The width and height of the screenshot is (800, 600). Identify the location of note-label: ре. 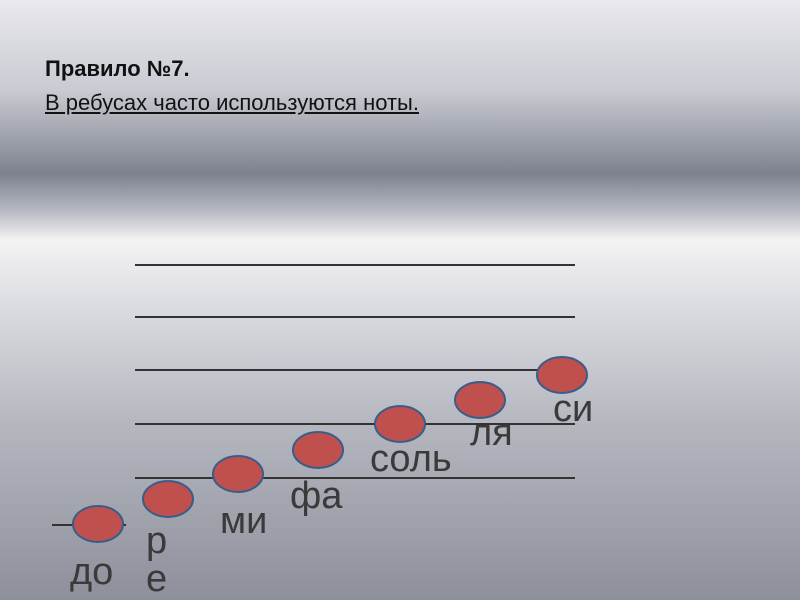
(157, 560).